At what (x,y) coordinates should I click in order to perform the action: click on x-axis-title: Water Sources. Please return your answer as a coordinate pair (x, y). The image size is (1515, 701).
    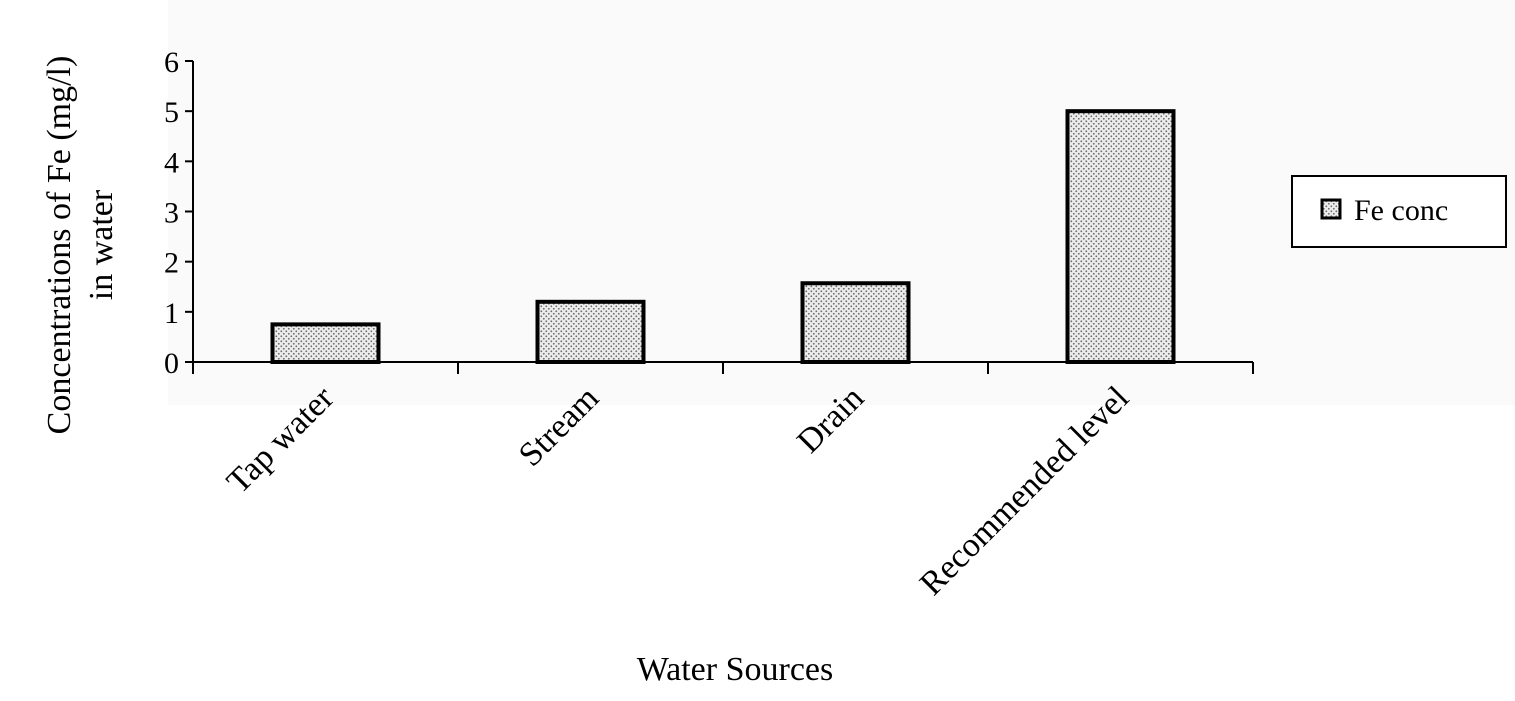
    Looking at the image, I should click on (735, 669).